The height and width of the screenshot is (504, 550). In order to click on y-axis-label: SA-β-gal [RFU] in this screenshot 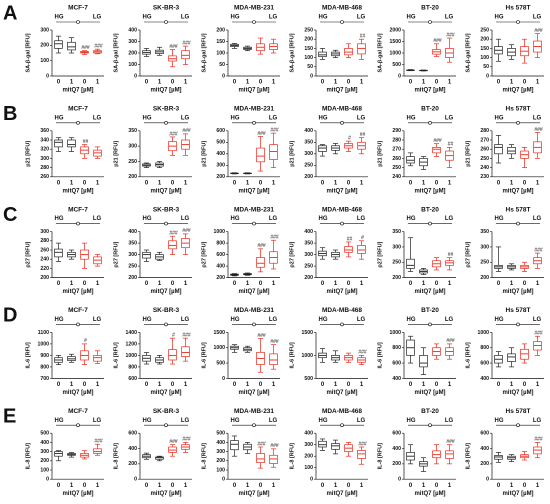, I will do `click(292, 52)`.